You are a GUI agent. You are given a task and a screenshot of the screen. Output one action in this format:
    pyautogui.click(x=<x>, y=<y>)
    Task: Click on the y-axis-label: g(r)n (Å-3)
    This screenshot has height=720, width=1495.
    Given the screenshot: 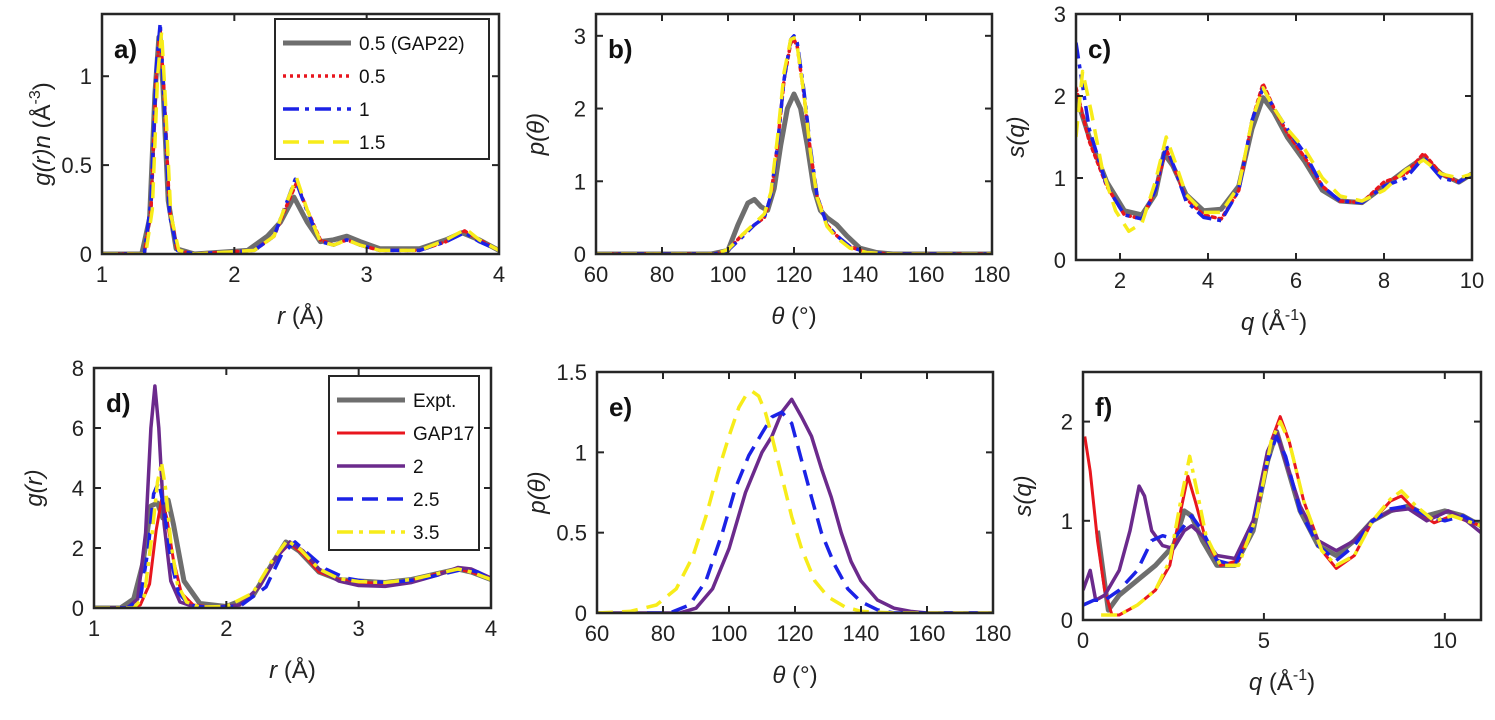 What is the action you would take?
    pyautogui.click(x=41, y=134)
    